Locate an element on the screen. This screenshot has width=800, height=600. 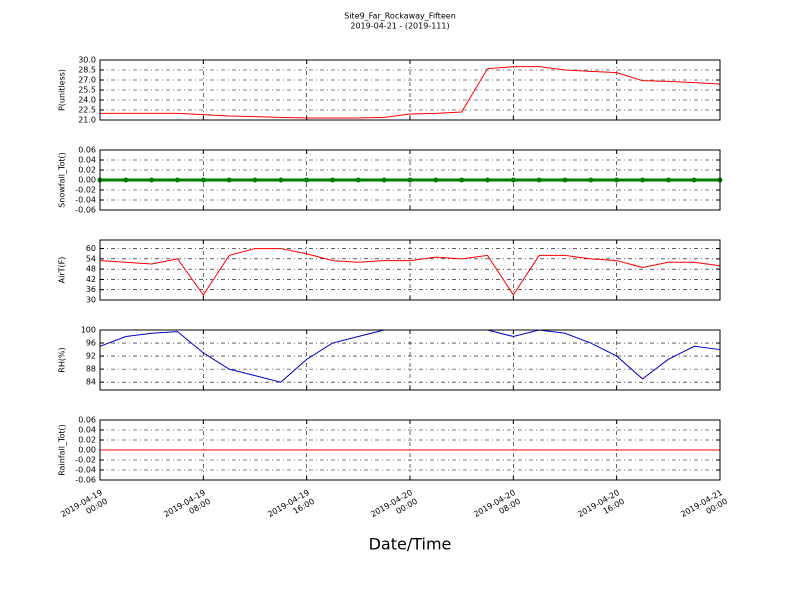
y-tick-label: 60 is located at coordinates (91, 248).